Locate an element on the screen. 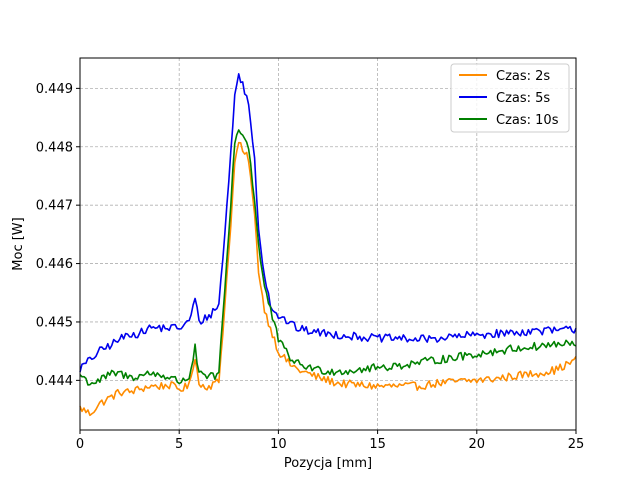 The width and height of the screenshot is (640, 480). x-tick-label: 25 is located at coordinates (576, 444).